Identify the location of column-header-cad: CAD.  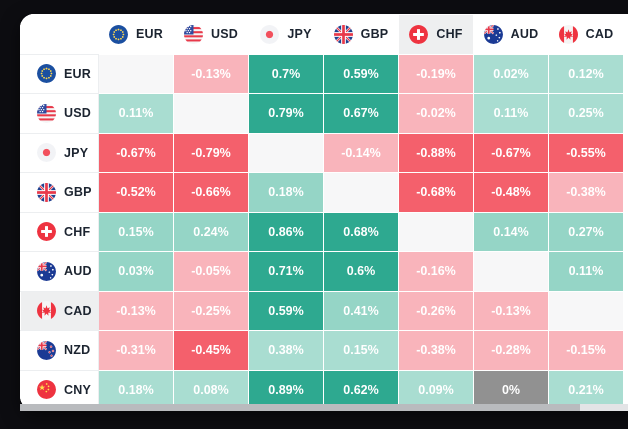
(586, 34).